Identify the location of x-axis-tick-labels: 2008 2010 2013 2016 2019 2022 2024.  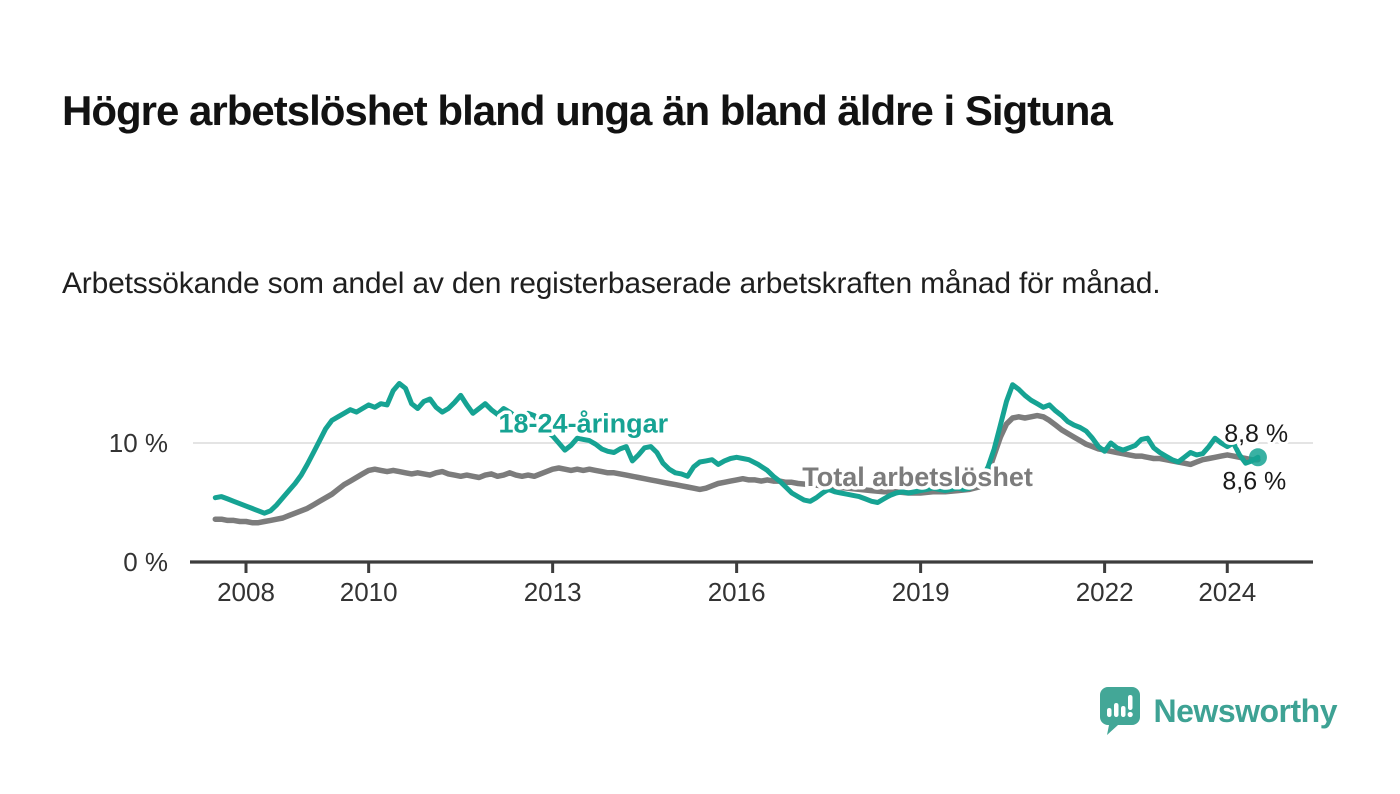
(736, 592).